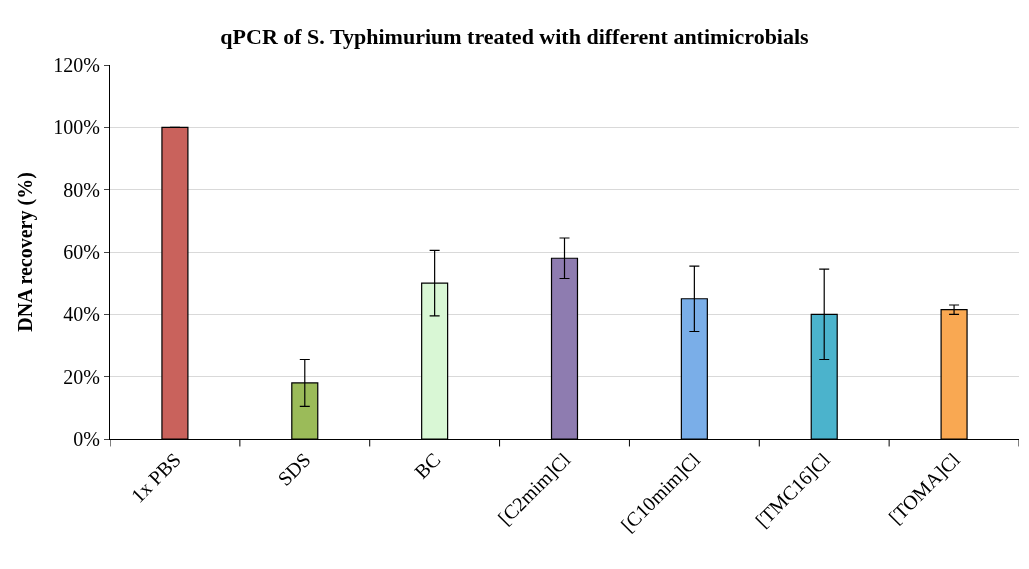  Describe the element at coordinates (81, 376) in the screenshot. I see `y-tick-label: 20%` at that location.